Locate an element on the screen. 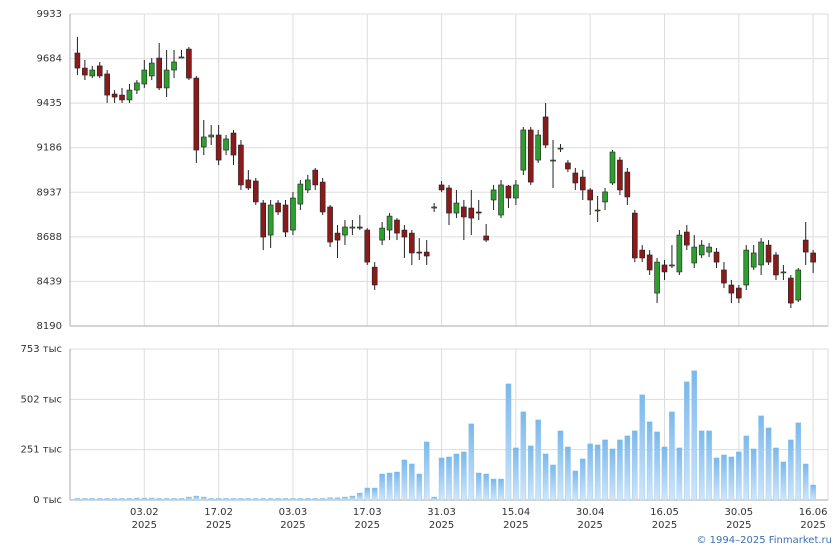 The height and width of the screenshot is (550, 840). y-tick-label: 502 тыс is located at coordinates (41, 399).